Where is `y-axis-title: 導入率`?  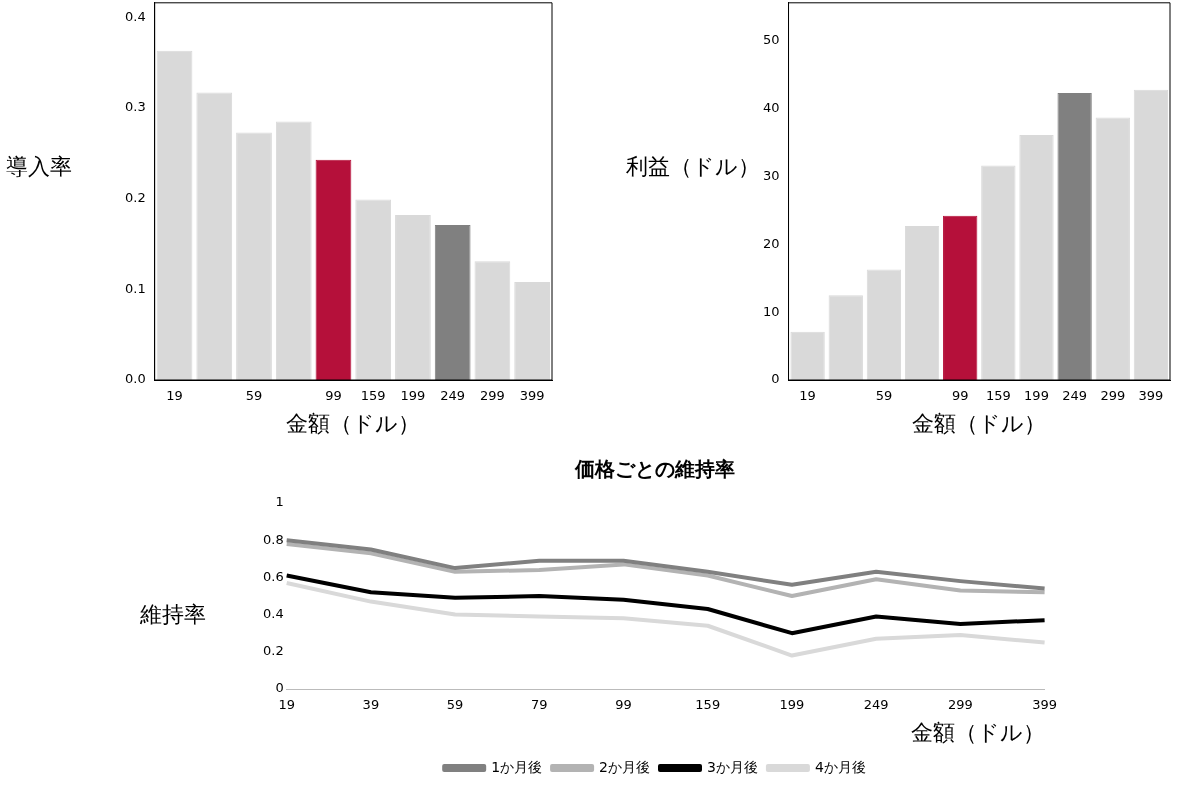
y-axis-title: 導入率 is located at coordinates (39, 167).